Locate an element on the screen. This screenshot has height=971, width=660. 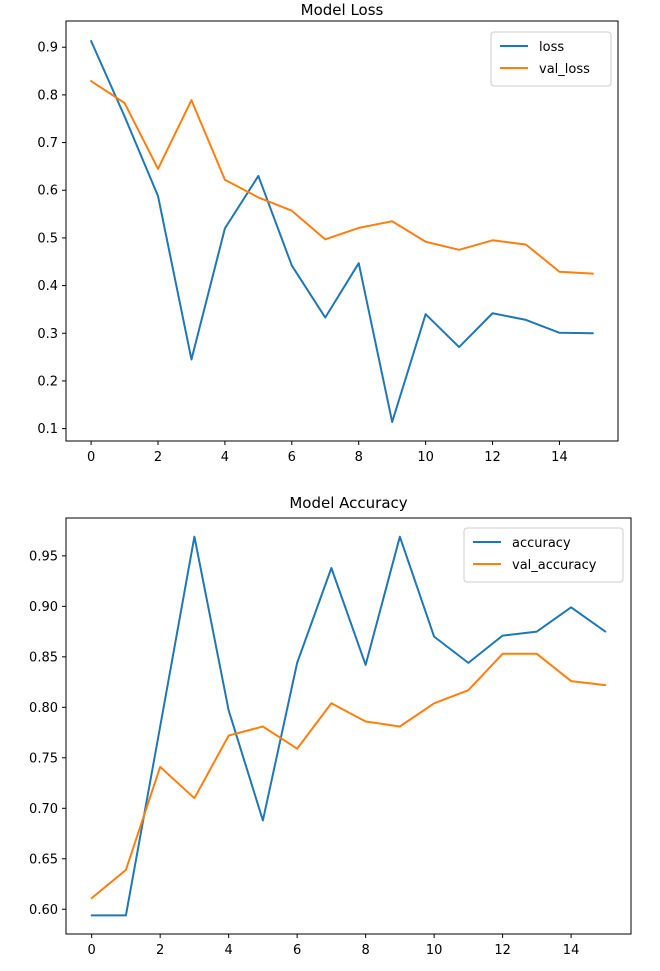
y-tick-label: 0.60 is located at coordinates (43, 910).